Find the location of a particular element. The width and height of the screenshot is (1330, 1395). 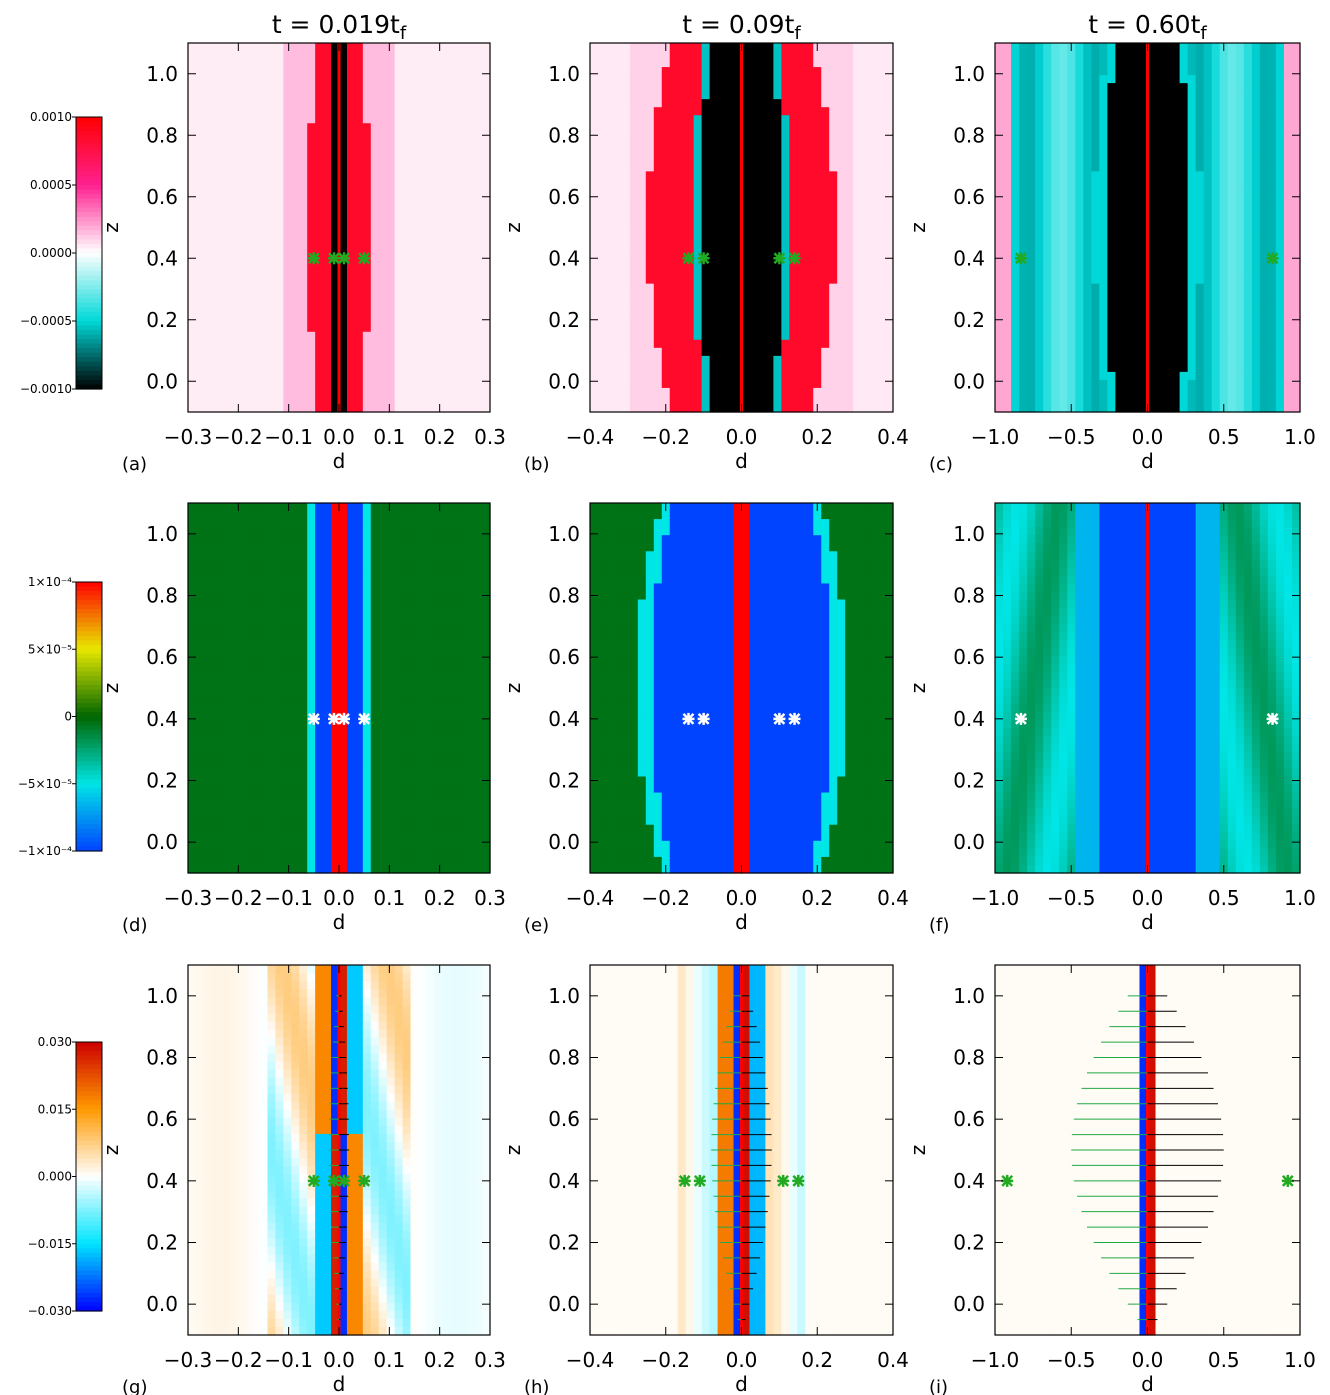

colorbar-tick-label: −1×10⁻⁴ is located at coordinates (45, 851).